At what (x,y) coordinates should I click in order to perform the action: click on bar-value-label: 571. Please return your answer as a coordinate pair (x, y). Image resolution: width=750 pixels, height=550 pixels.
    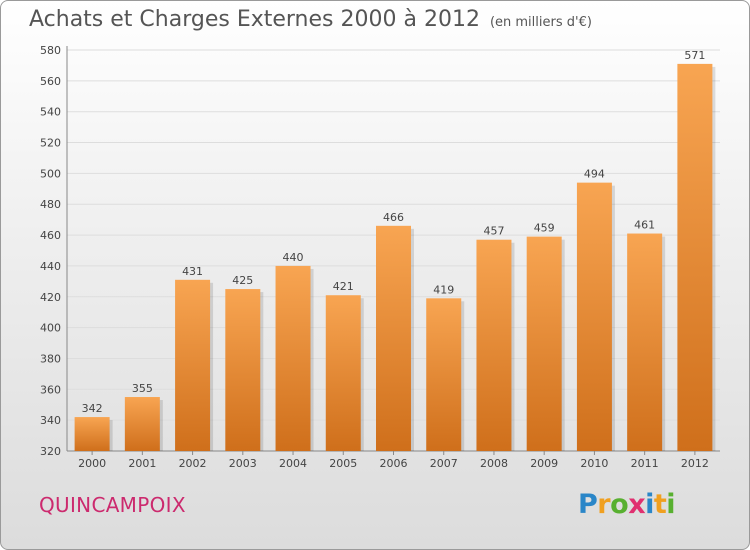
    Looking at the image, I should click on (694, 55).